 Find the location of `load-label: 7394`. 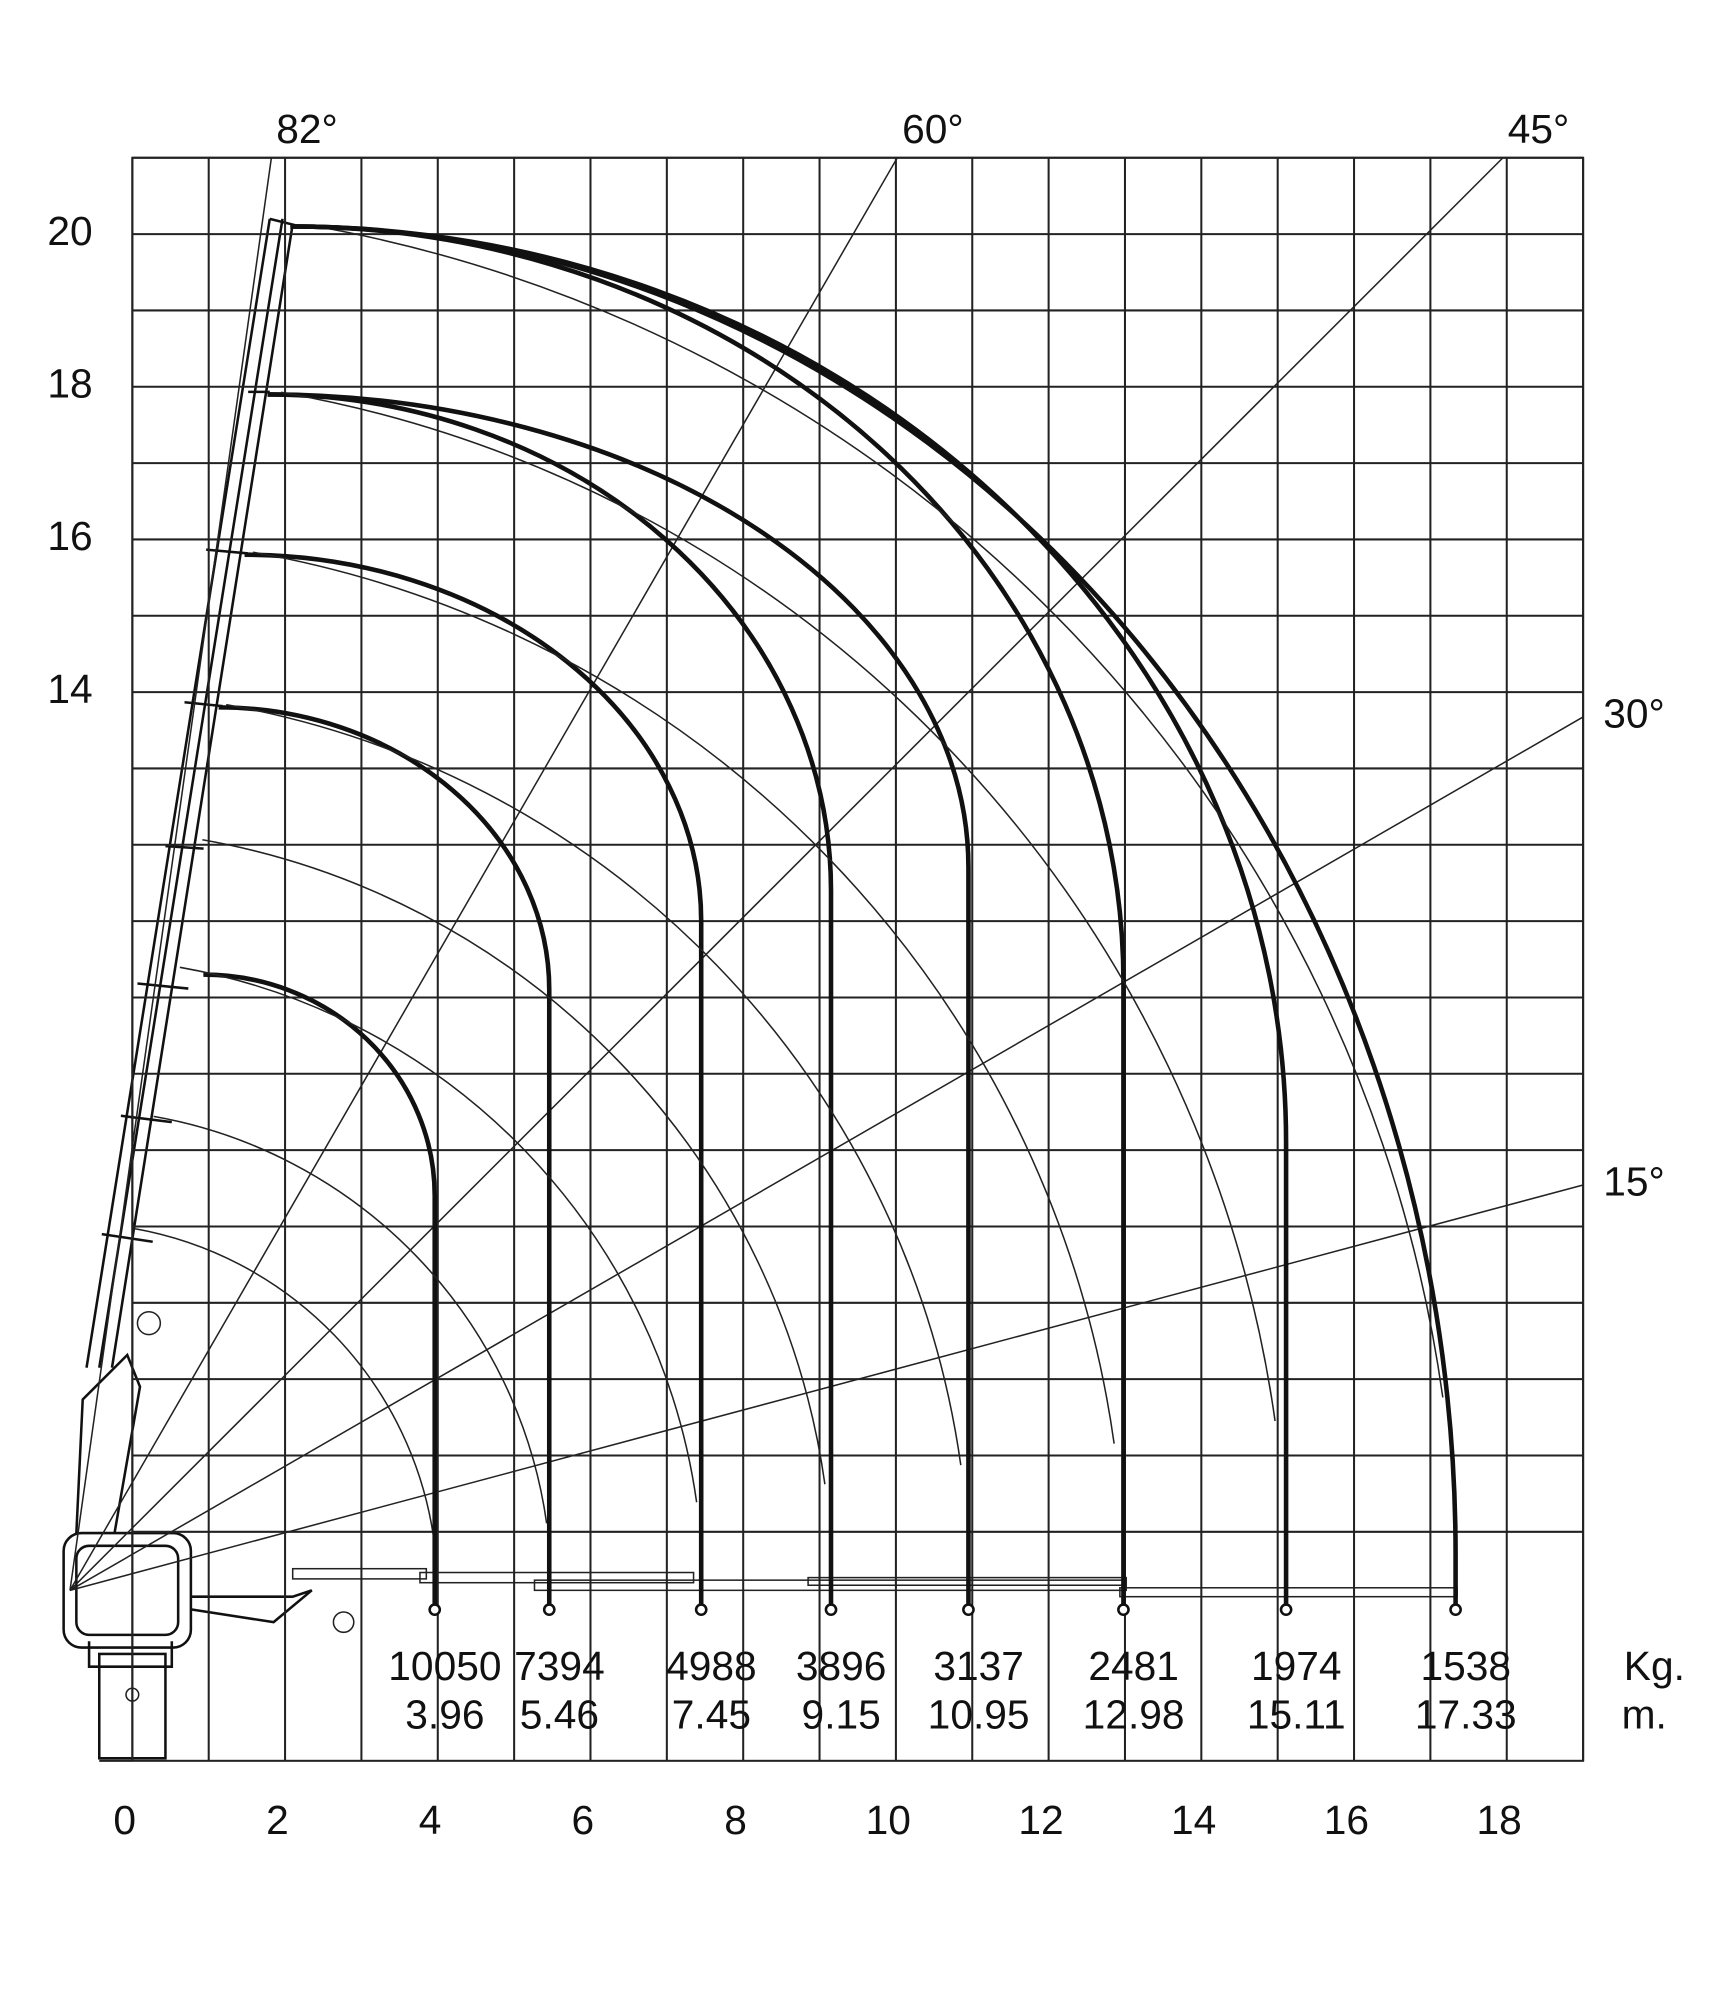

load-label: 7394 is located at coordinates (559, 1666).